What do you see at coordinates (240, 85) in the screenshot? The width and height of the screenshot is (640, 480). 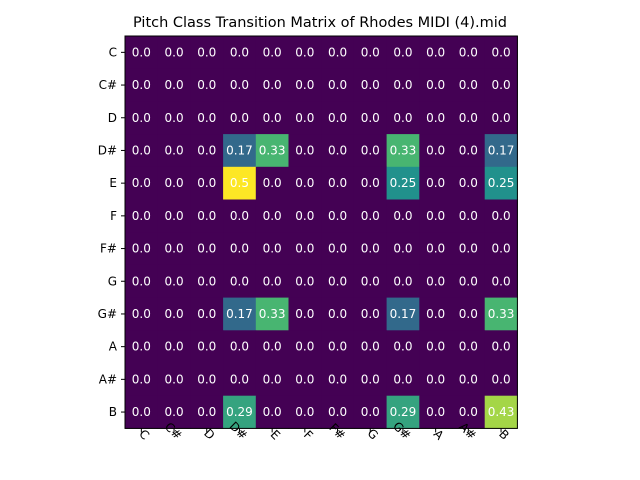 I see `heatmap-cell-C#-D#` at bounding box center [240, 85].